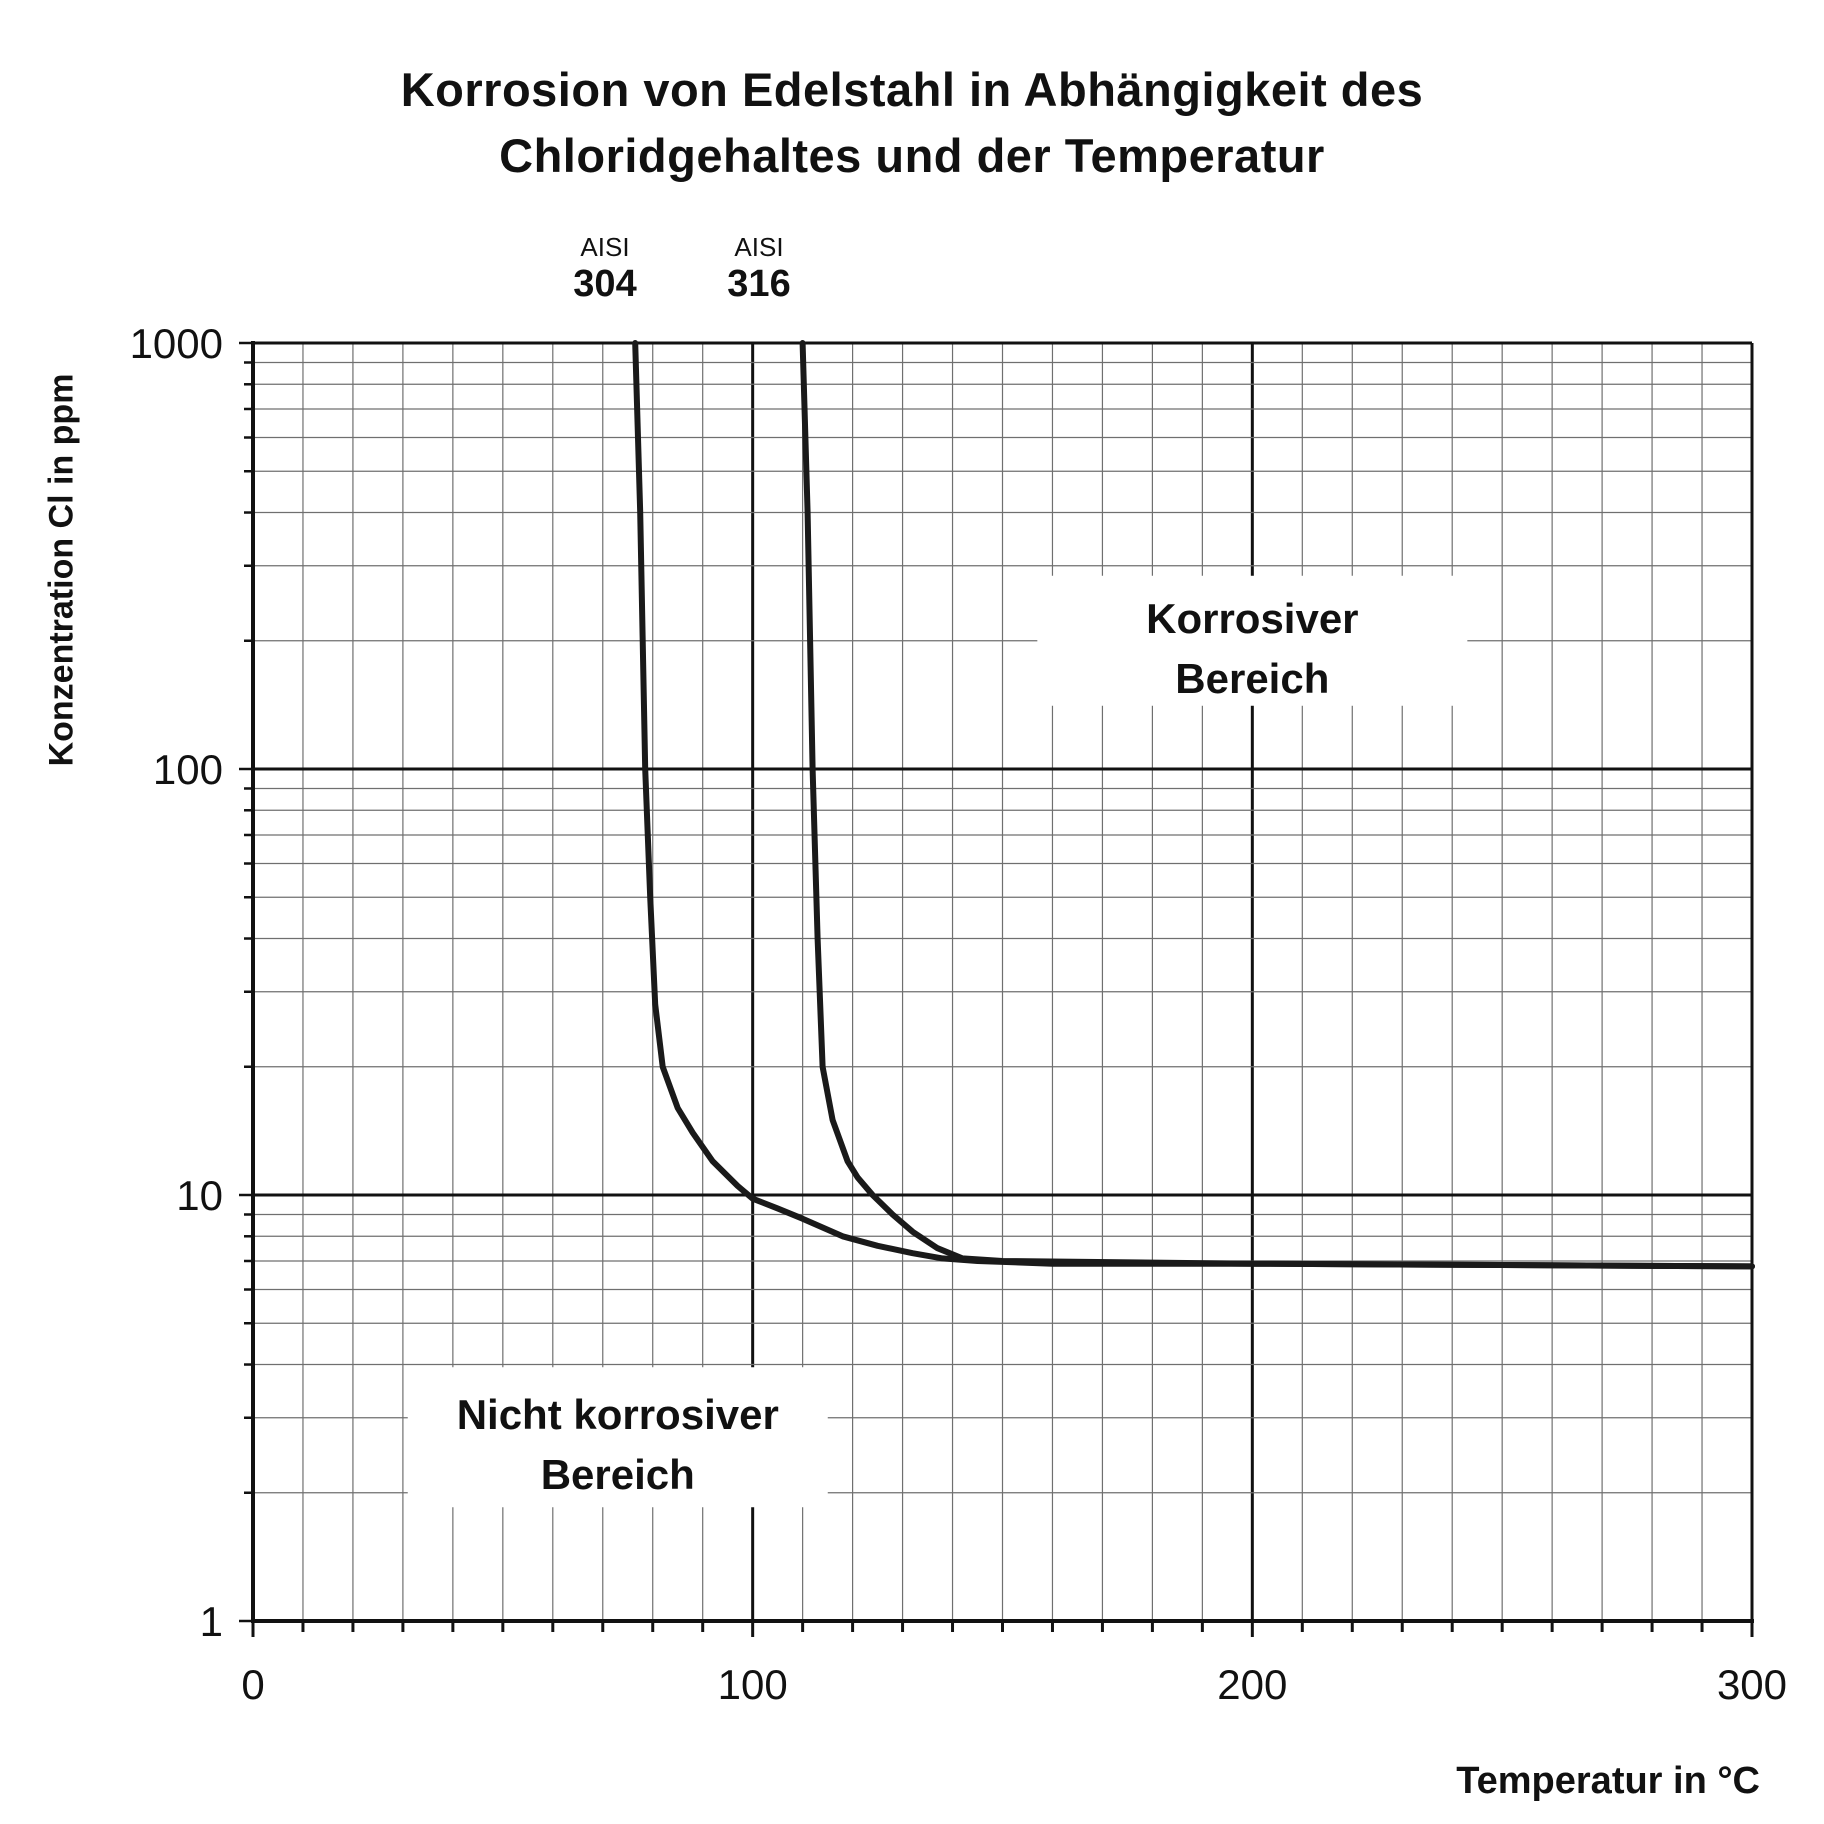  I want to click on series-prefix-304: AISI, so click(605, 247).